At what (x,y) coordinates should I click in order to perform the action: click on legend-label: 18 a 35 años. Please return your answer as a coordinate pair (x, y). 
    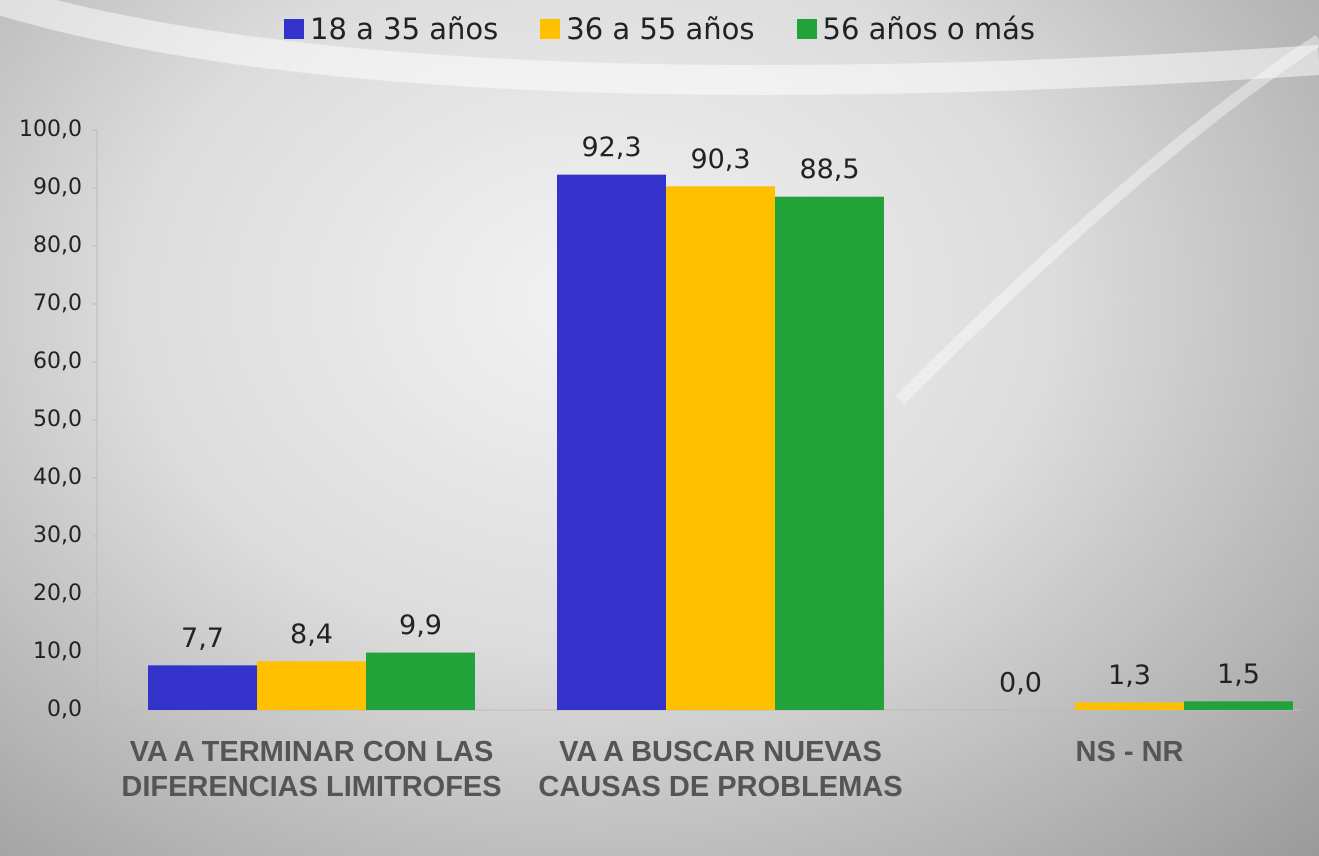
    Looking at the image, I should click on (404, 29).